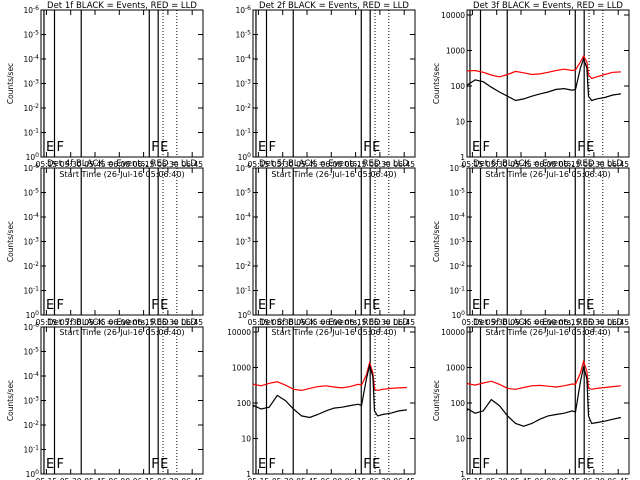 This screenshot has height=480, width=640. What do you see at coordinates (548, 164) in the screenshot?
I see `chart-title: Det 6f BLACK = Events, RED = LLD` at bounding box center [548, 164].